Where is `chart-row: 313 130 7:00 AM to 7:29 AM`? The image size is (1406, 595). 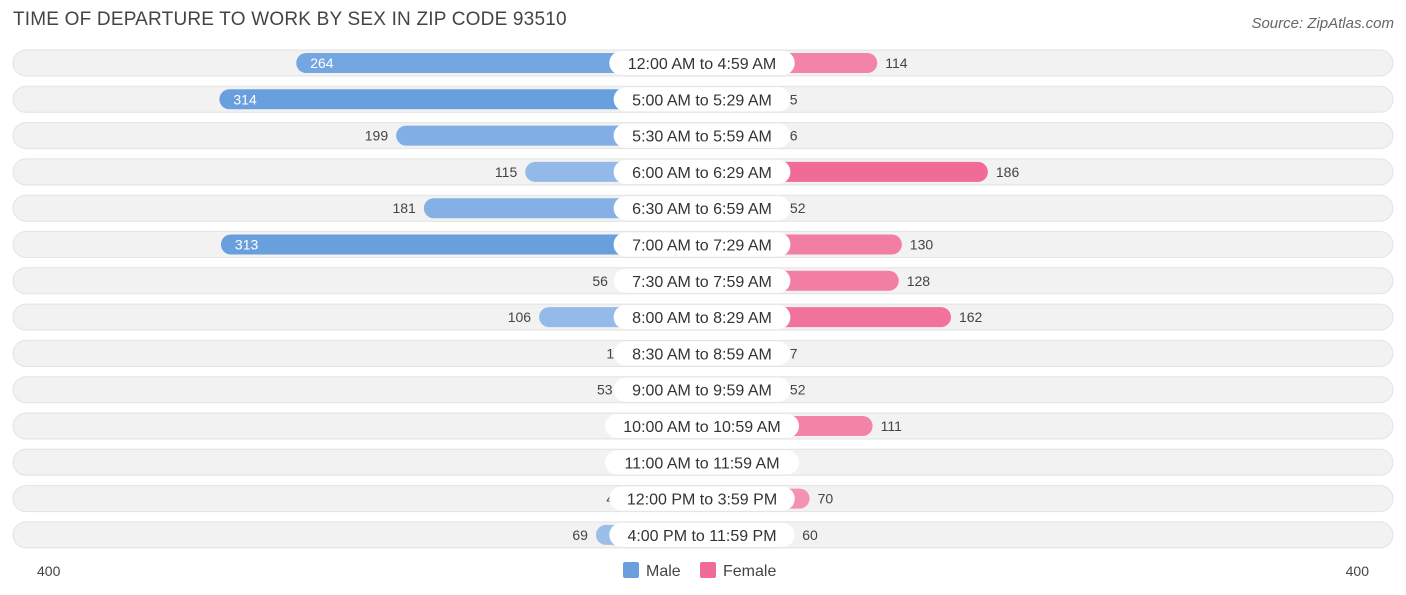 chart-row: 313 130 7:00 AM to 7:29 AM is located at coordinates (703, 244).